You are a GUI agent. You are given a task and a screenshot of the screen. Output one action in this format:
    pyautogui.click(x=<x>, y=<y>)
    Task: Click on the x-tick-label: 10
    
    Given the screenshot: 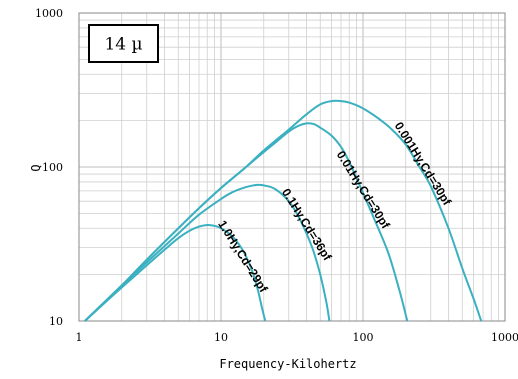 What is the action you would take?
    pyautogui.click(x=221, y=337)
    